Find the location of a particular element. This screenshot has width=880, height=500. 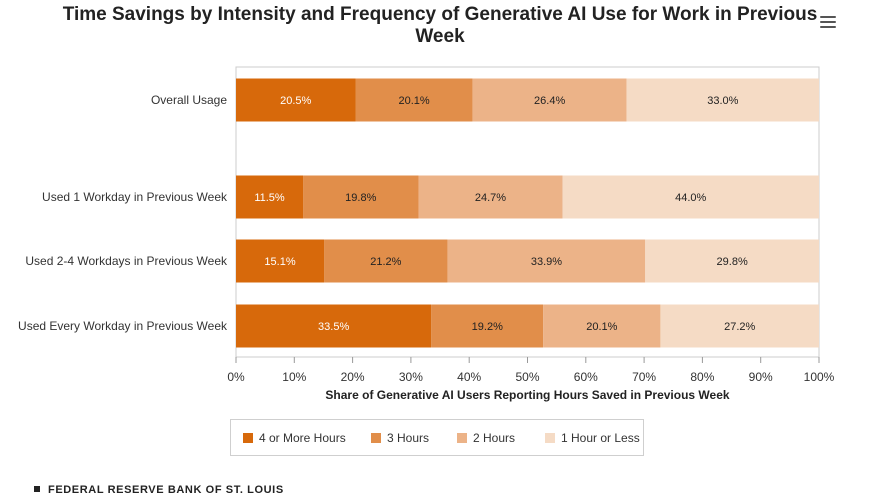

legend-item-4-or-more-hours: 4 or More Hours is located at coordinates (294, 438).